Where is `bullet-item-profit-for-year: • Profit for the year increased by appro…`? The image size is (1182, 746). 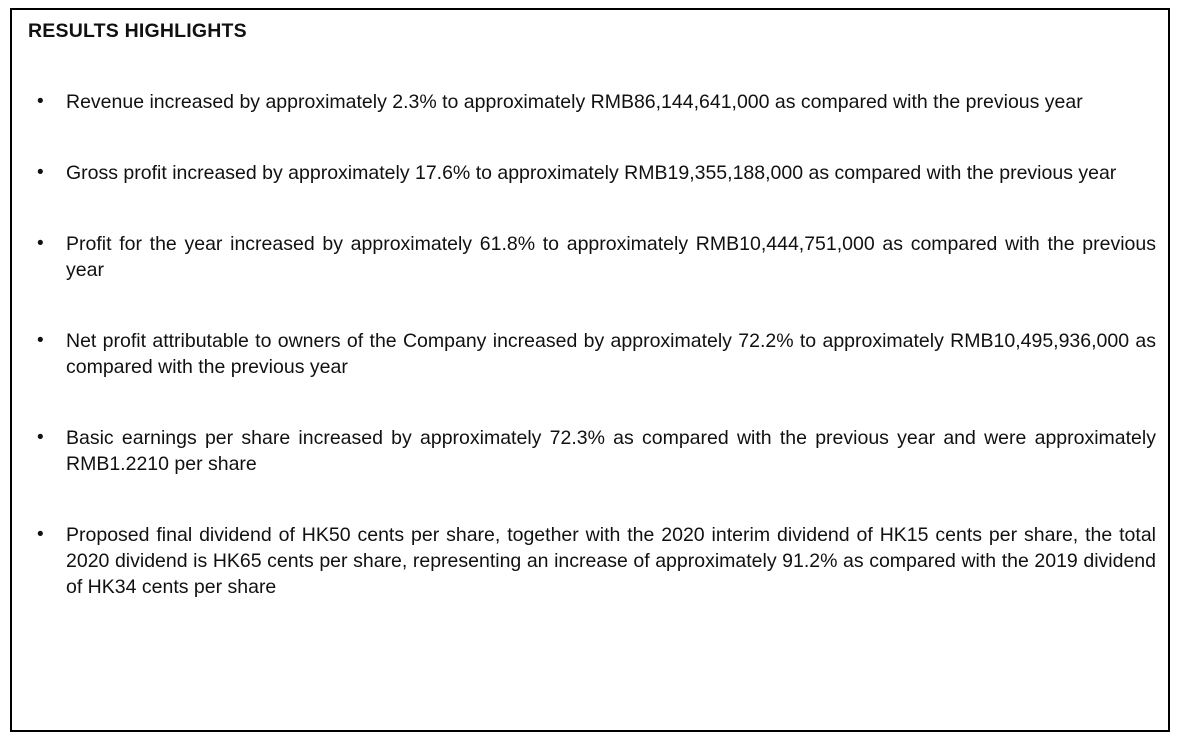
bullet-item-profit-for-year: • Profit for the year increased by appro… is located at coordinates (592, 257).